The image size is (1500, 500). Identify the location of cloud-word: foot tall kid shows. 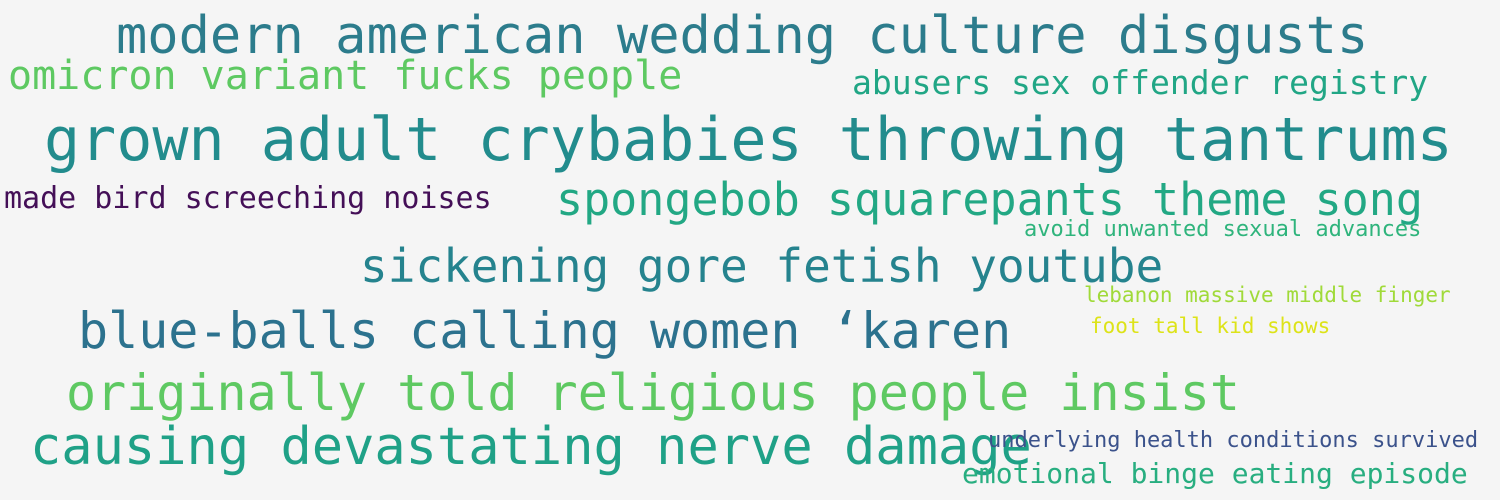
(1210, 326).